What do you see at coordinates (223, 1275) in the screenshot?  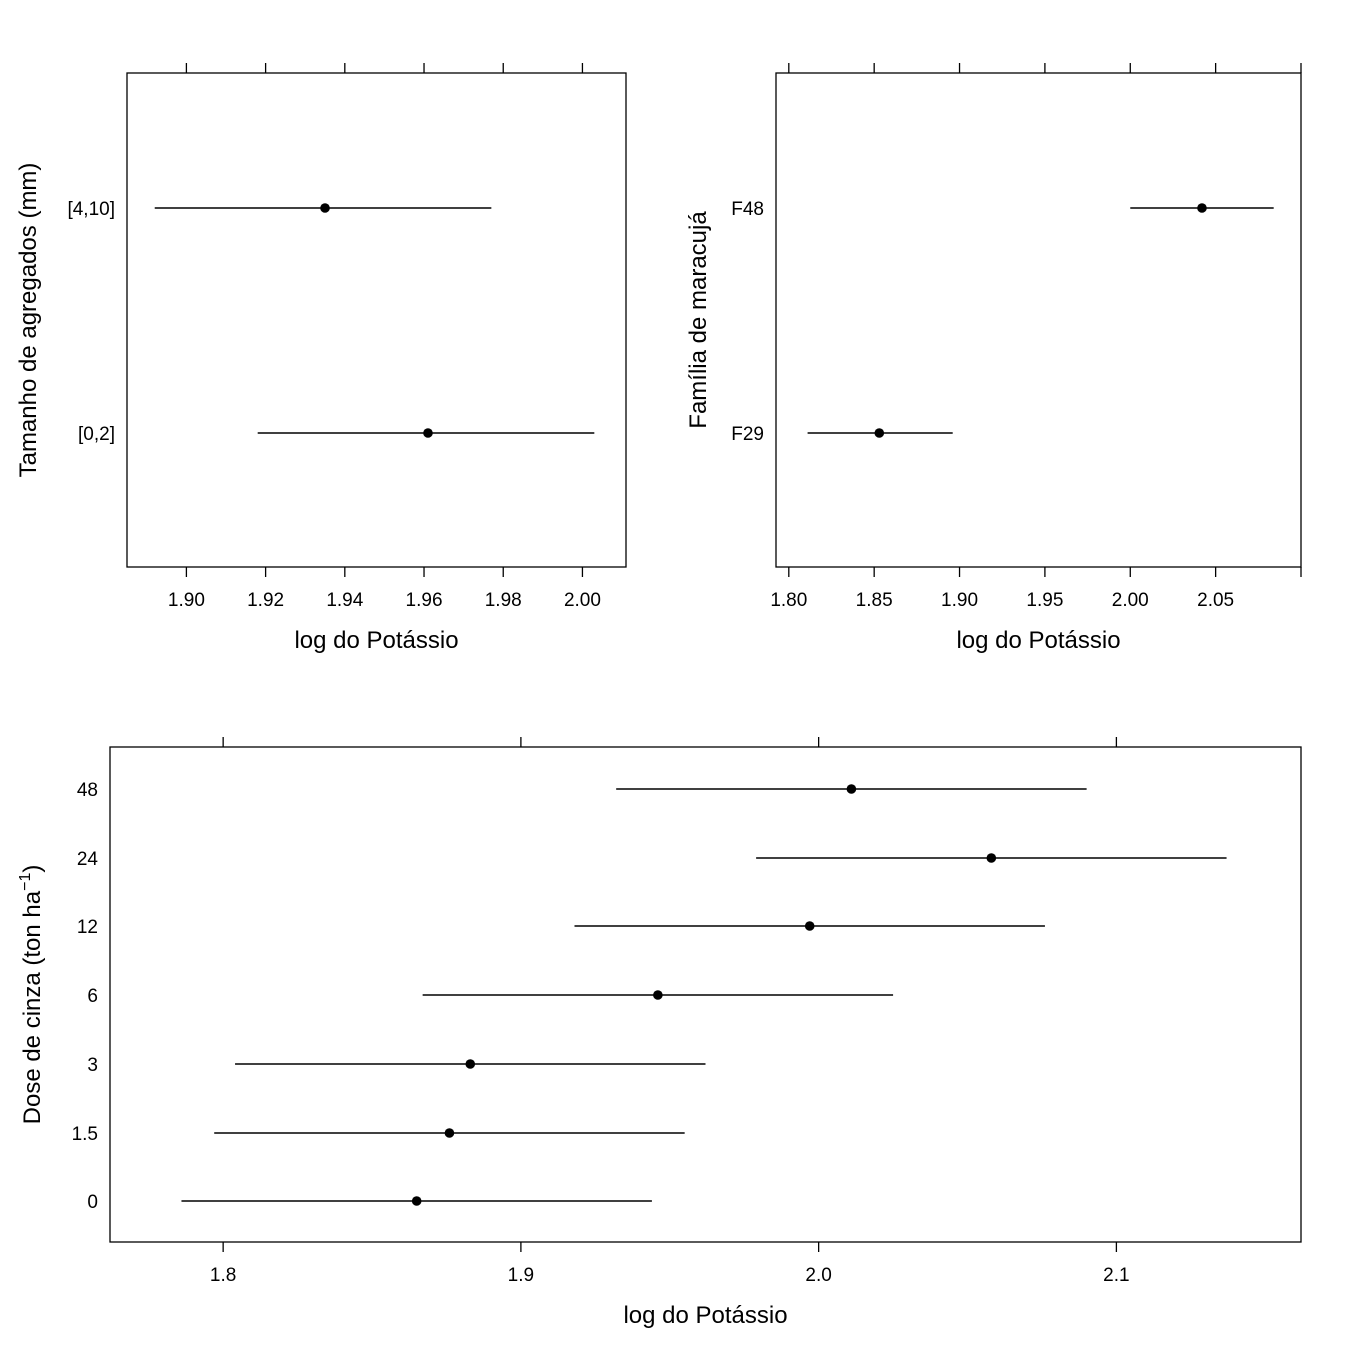 I see `x-tick-label: 1.8` at bounding box center [223, 1275].